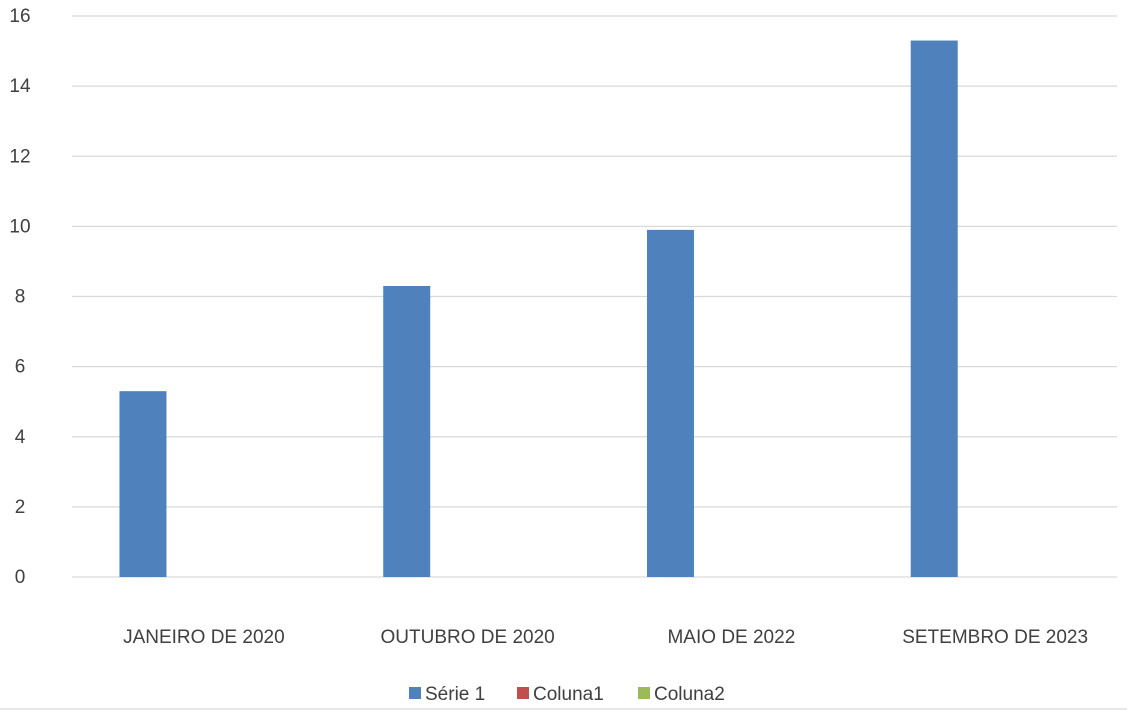  Describe the element at coordinates (995, 637) in the screenshot. I see `x-category-label: SETEMBRO DE 2023` at that location.